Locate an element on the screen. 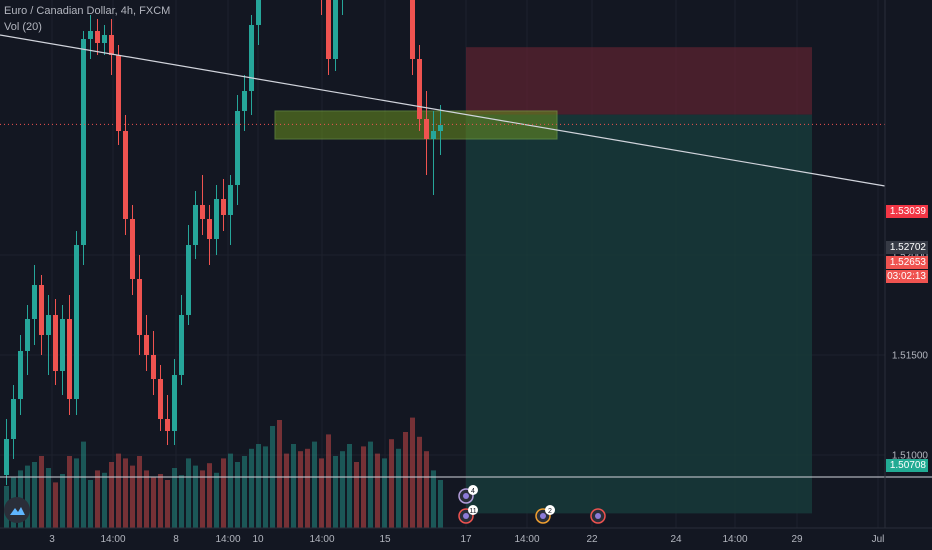  cloud-logo-icon is located at coordinates (17, 511).